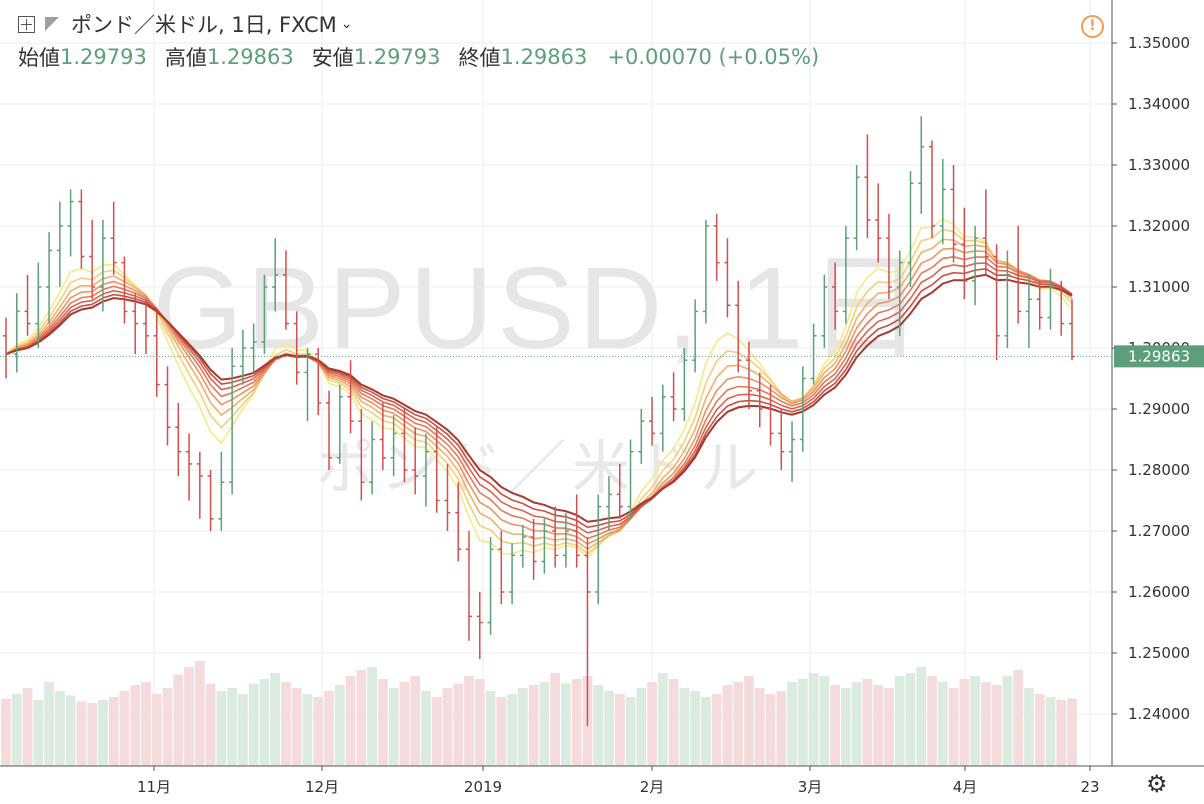 Image resolution: width=1204 pixels, height=804 pixels. What do you see at coordinates (544, 57) in the screenshot?
I see `close-value: 1.29863` at bounding box center [544, 57].